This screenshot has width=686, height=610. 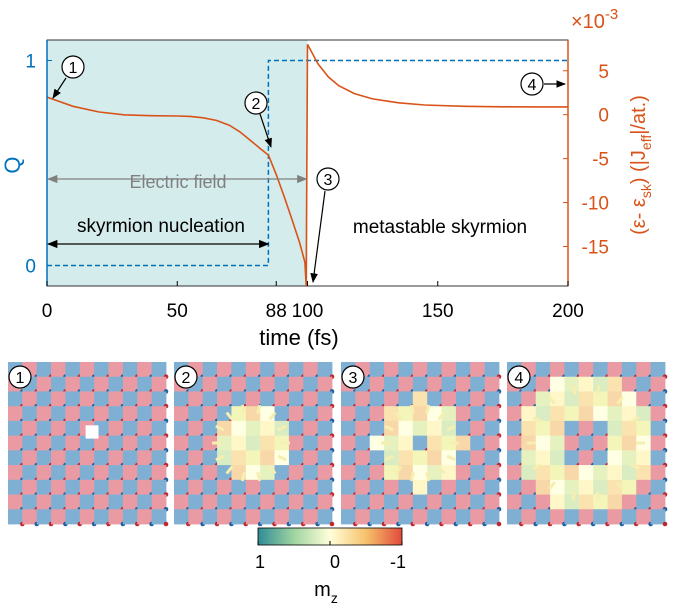 I want to click on right-tick-label: -5, so click(x=600, y=160).